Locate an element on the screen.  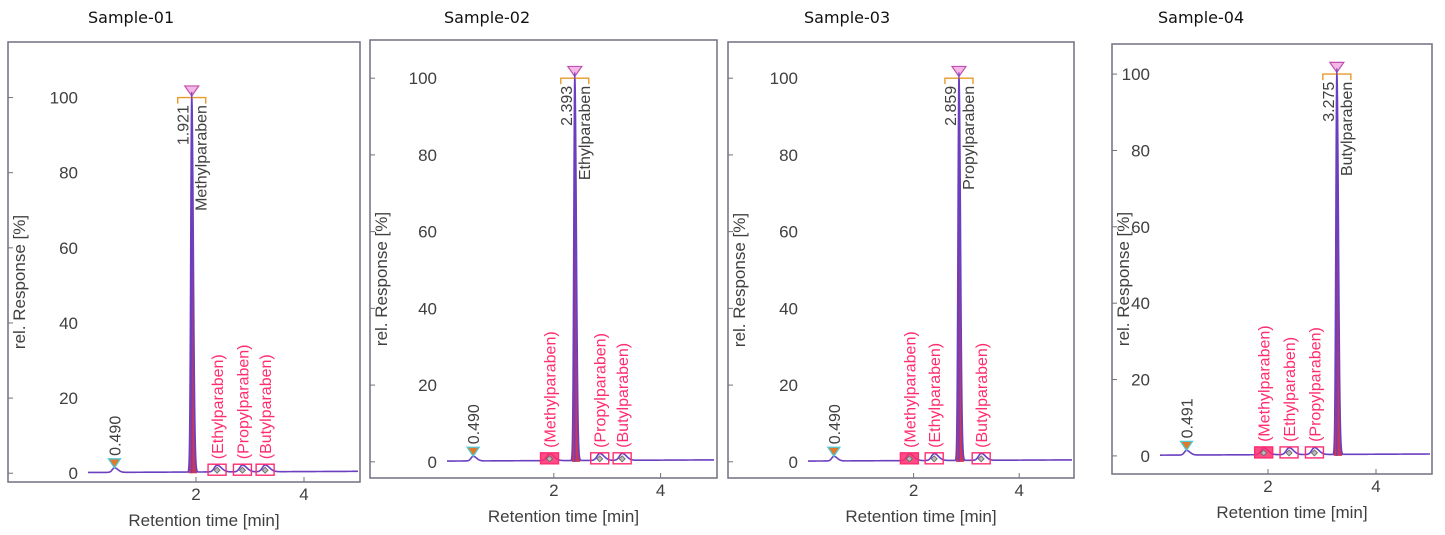
peak-name-label: Propylparaben is located at coordinates (969, 138).